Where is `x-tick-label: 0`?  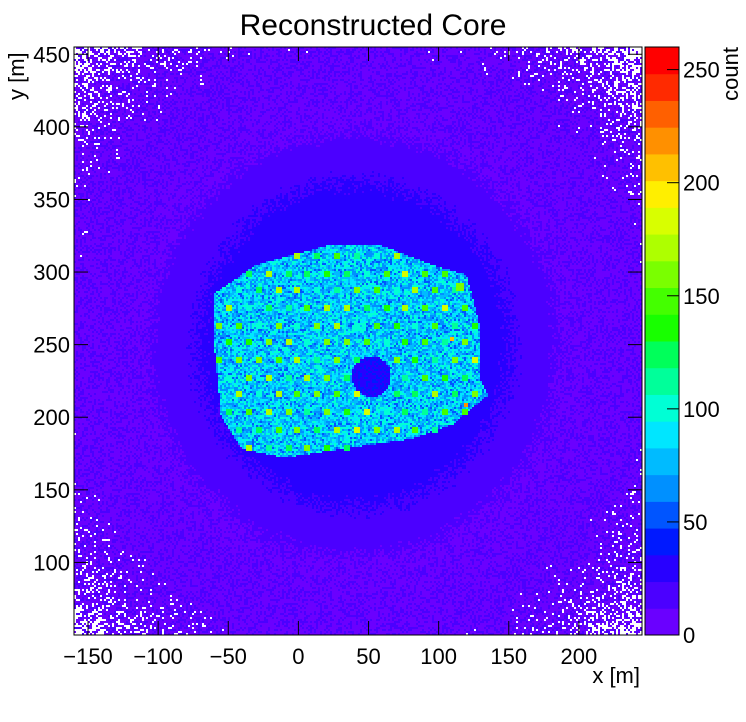
x-tick-label: 0 is located at coordinates (298, 656).